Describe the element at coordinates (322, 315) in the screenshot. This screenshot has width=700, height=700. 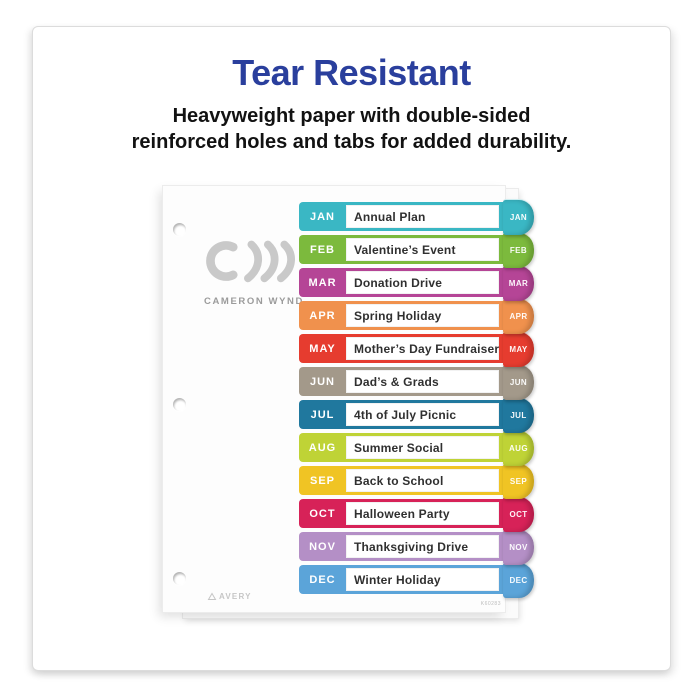
I see `month-abbr-label: APR` at that location.